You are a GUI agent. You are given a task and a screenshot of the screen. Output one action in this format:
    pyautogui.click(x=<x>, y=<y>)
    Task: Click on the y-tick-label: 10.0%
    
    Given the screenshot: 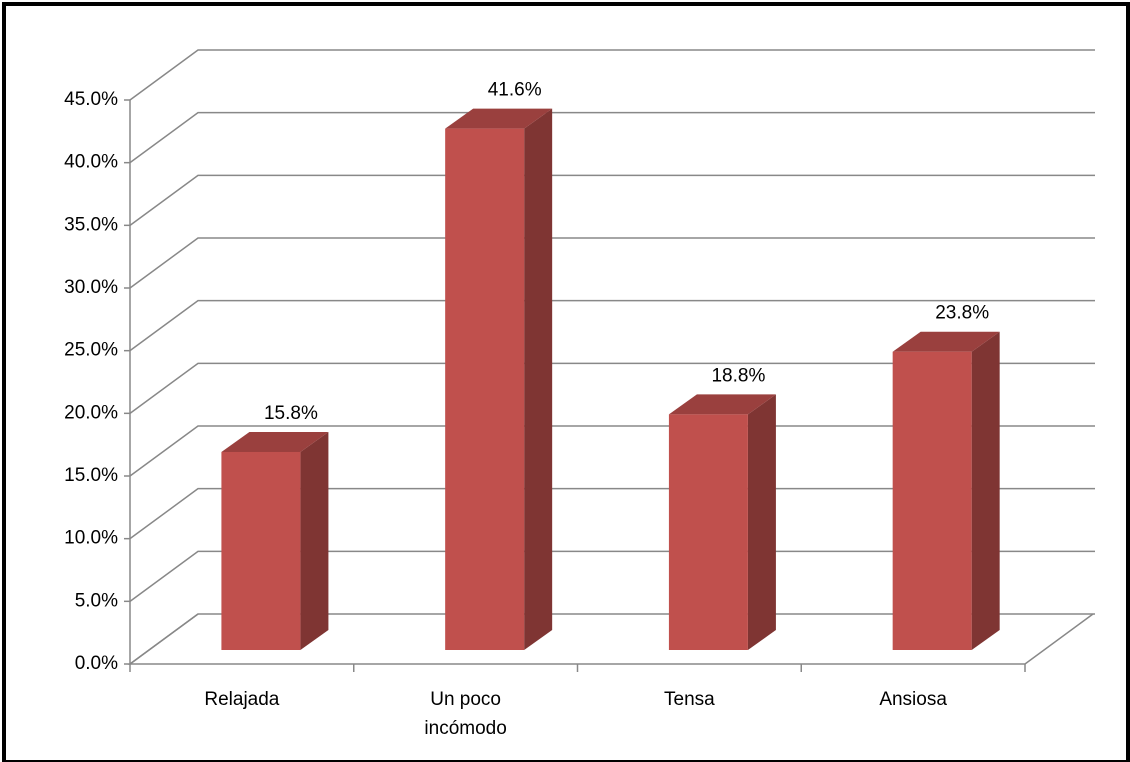 What is the action you would take?
    pyautogui.click(x=91, y=538)
    